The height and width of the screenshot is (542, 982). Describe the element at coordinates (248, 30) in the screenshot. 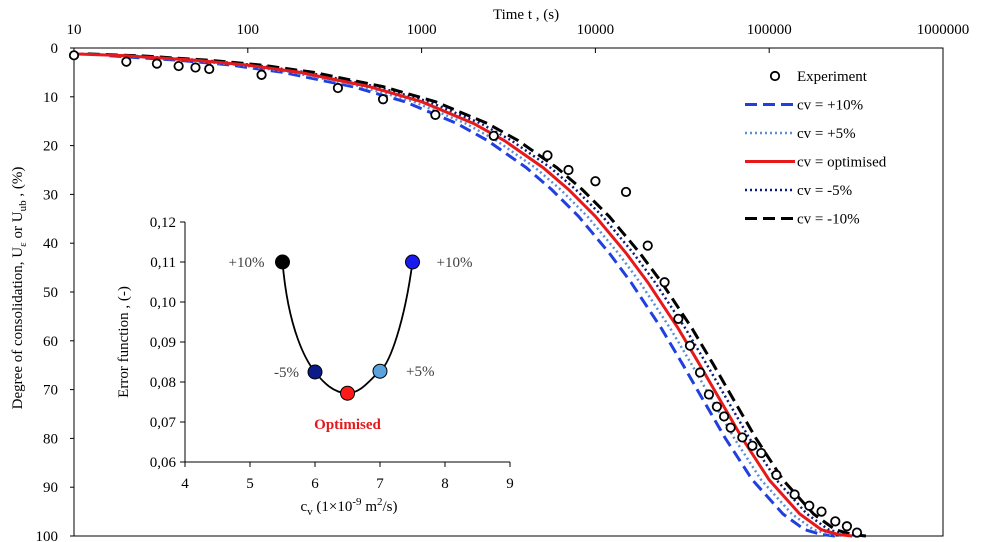

I see `x-tick-label: 100` at that location.